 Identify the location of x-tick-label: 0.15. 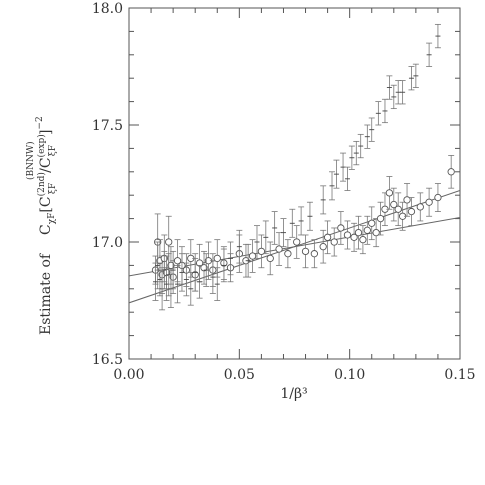
(459, 375).